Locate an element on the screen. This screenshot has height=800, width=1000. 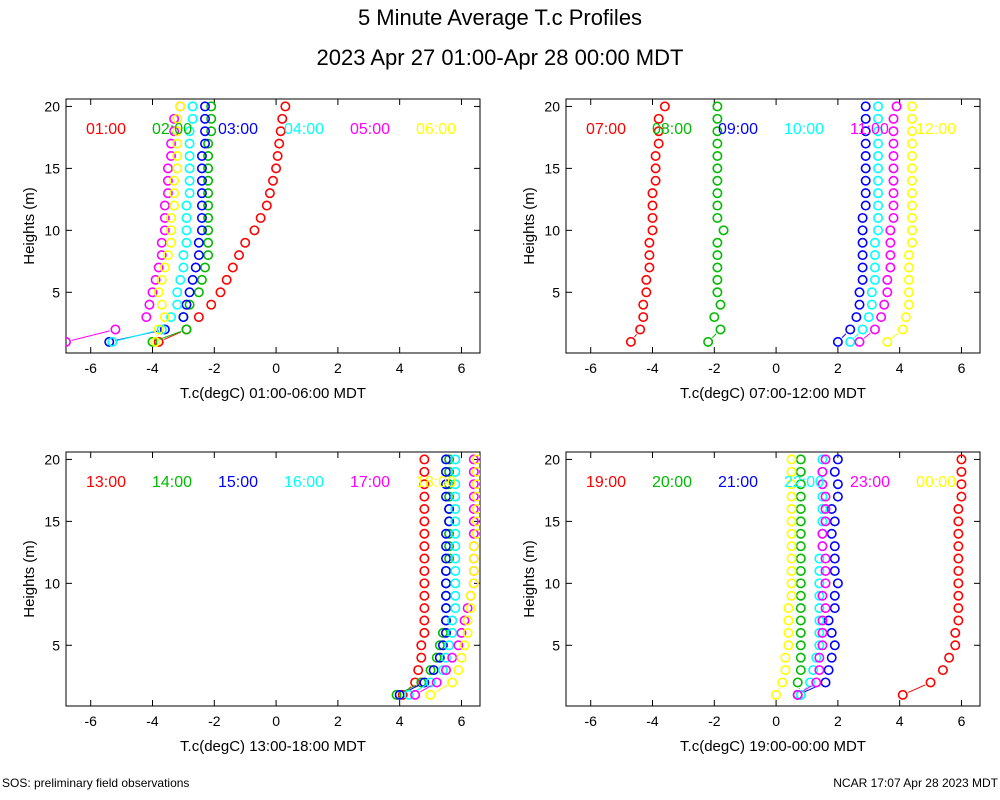
legend-entry: 08:00 is located at coordinates (672, 129).